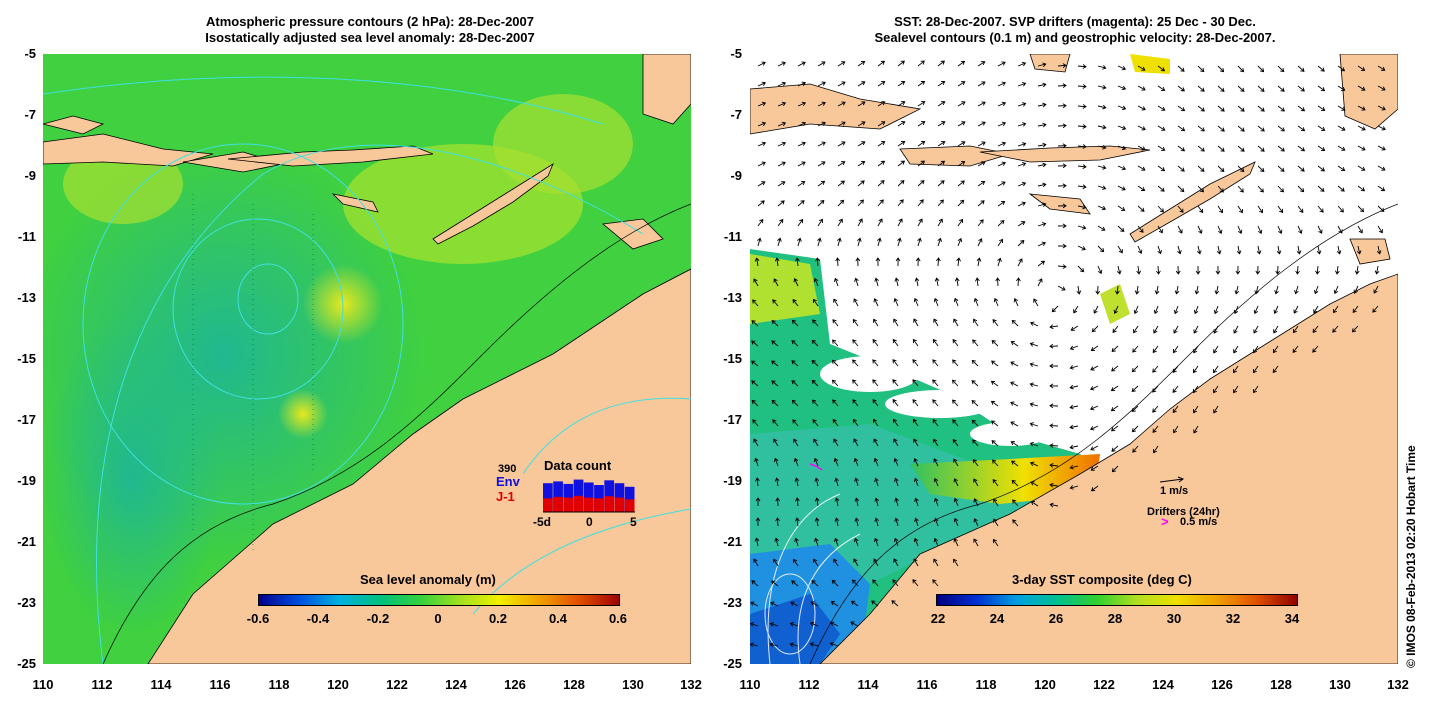 The height and width of the screenshot is (710, 1440). Describe the element at coordinates (397, 684) in the screenshot. I see `lon-tick: 122` at that location.